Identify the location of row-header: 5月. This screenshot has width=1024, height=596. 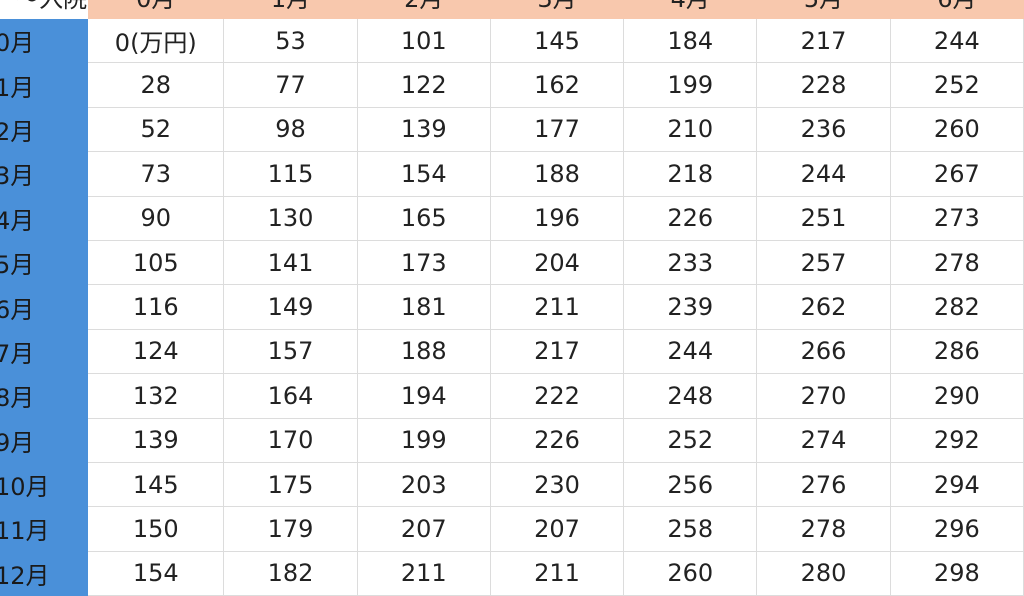
(44, 262).